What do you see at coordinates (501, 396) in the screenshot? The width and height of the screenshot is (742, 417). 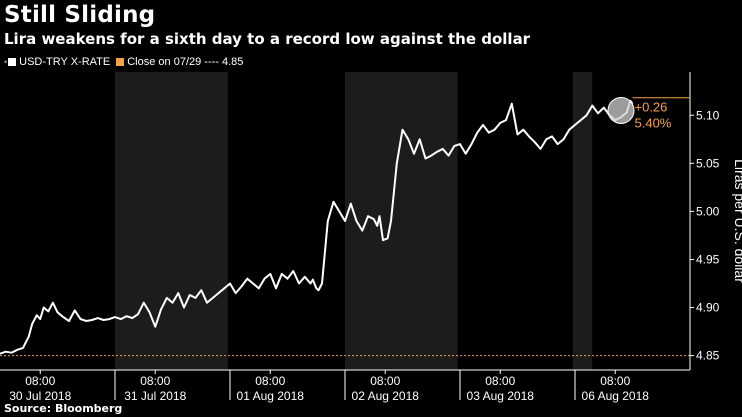 I see `x-tick-date: 03 Aug 2018` at bounding box center [501, 396].